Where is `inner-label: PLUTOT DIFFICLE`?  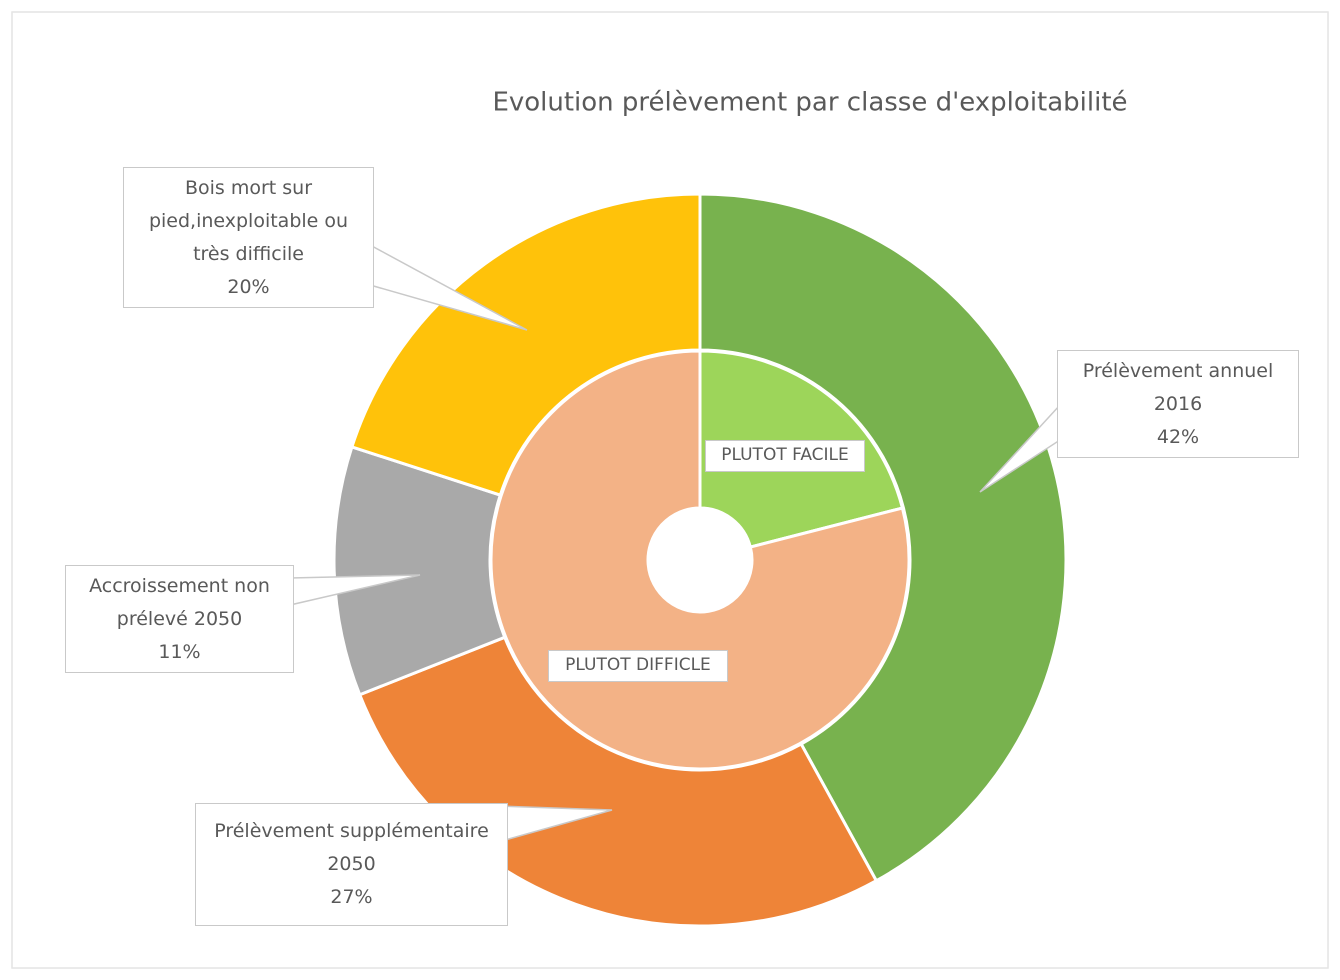 inner-label: PLUTOT DIFFICLE is located at coordinates (638, 666).